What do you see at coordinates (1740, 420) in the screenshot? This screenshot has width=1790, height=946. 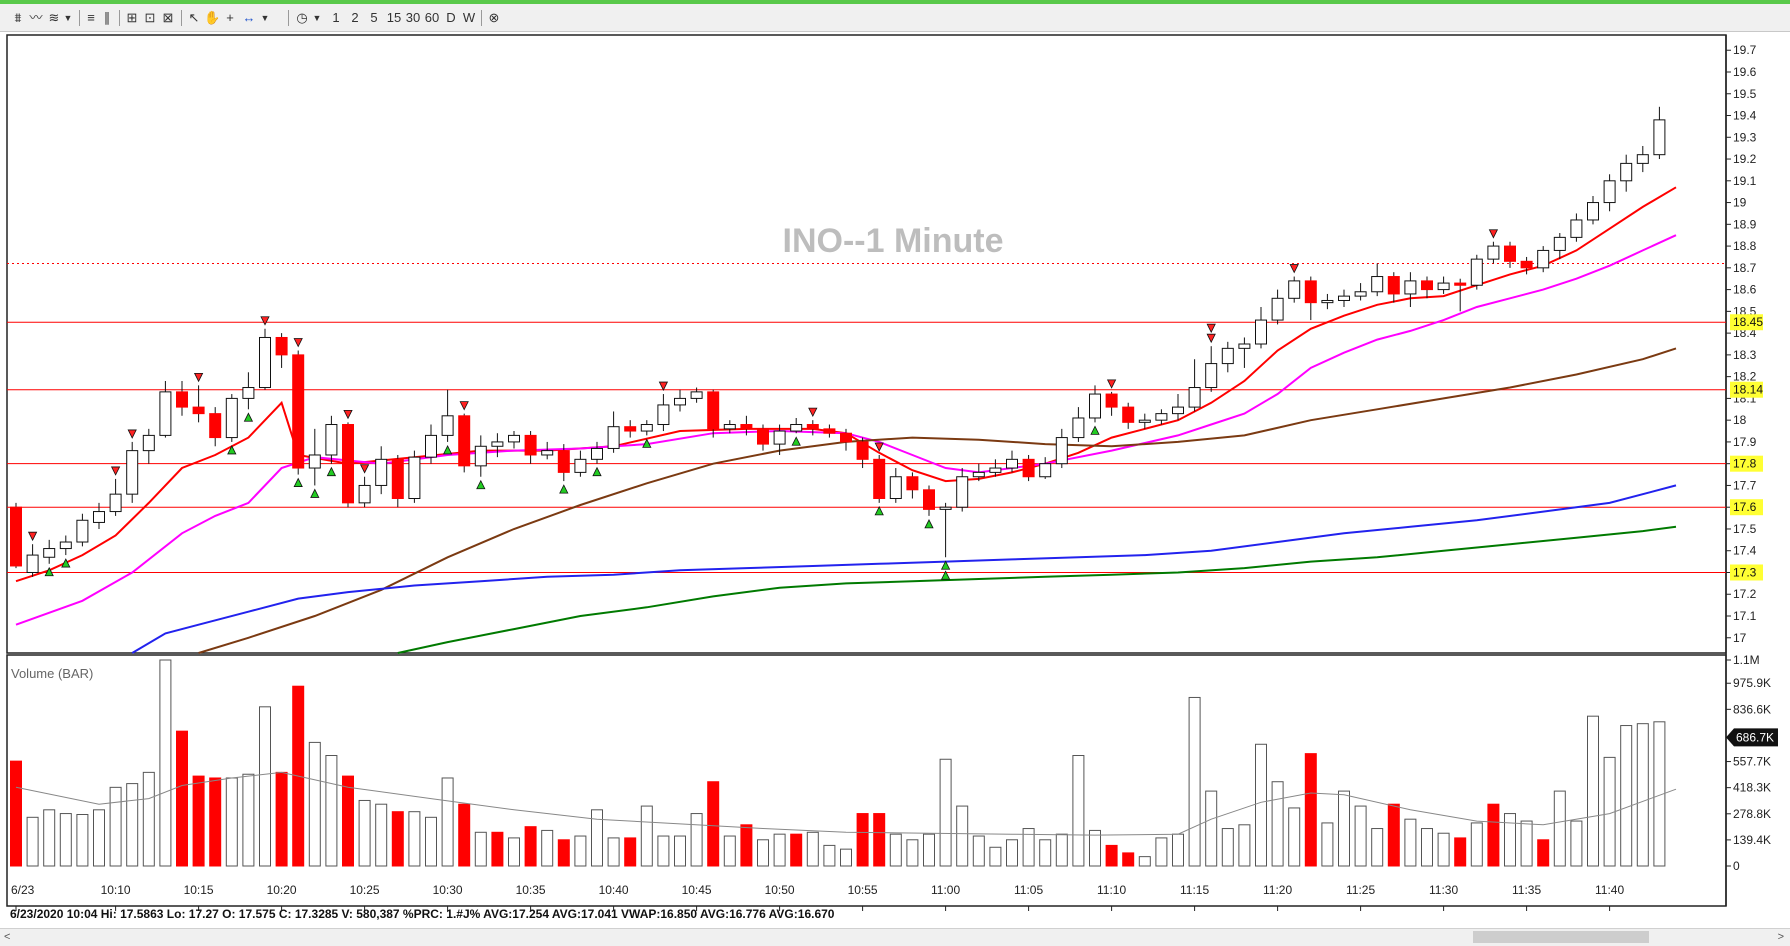 I see `price-tick-label: 18` at bounding box center [1740, 420].